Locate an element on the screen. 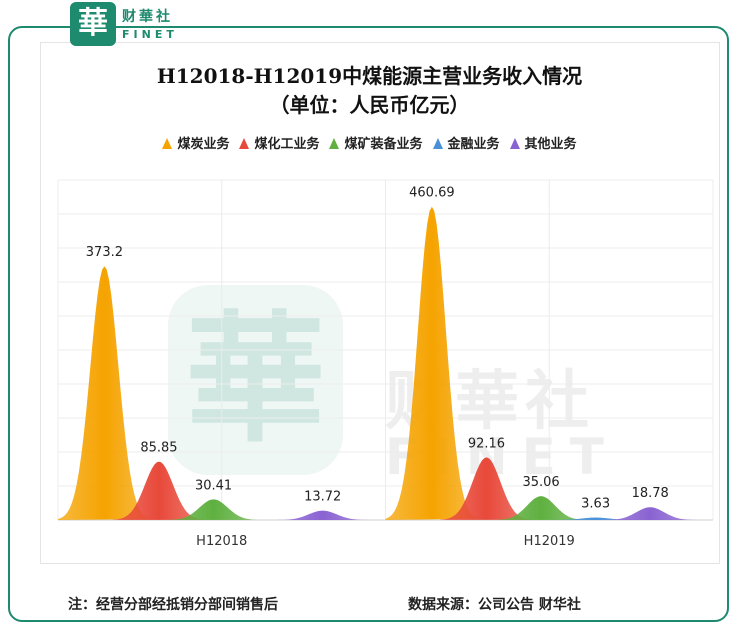  legend-item-1: 煤化工业务 is located at coordinates (279, 142).